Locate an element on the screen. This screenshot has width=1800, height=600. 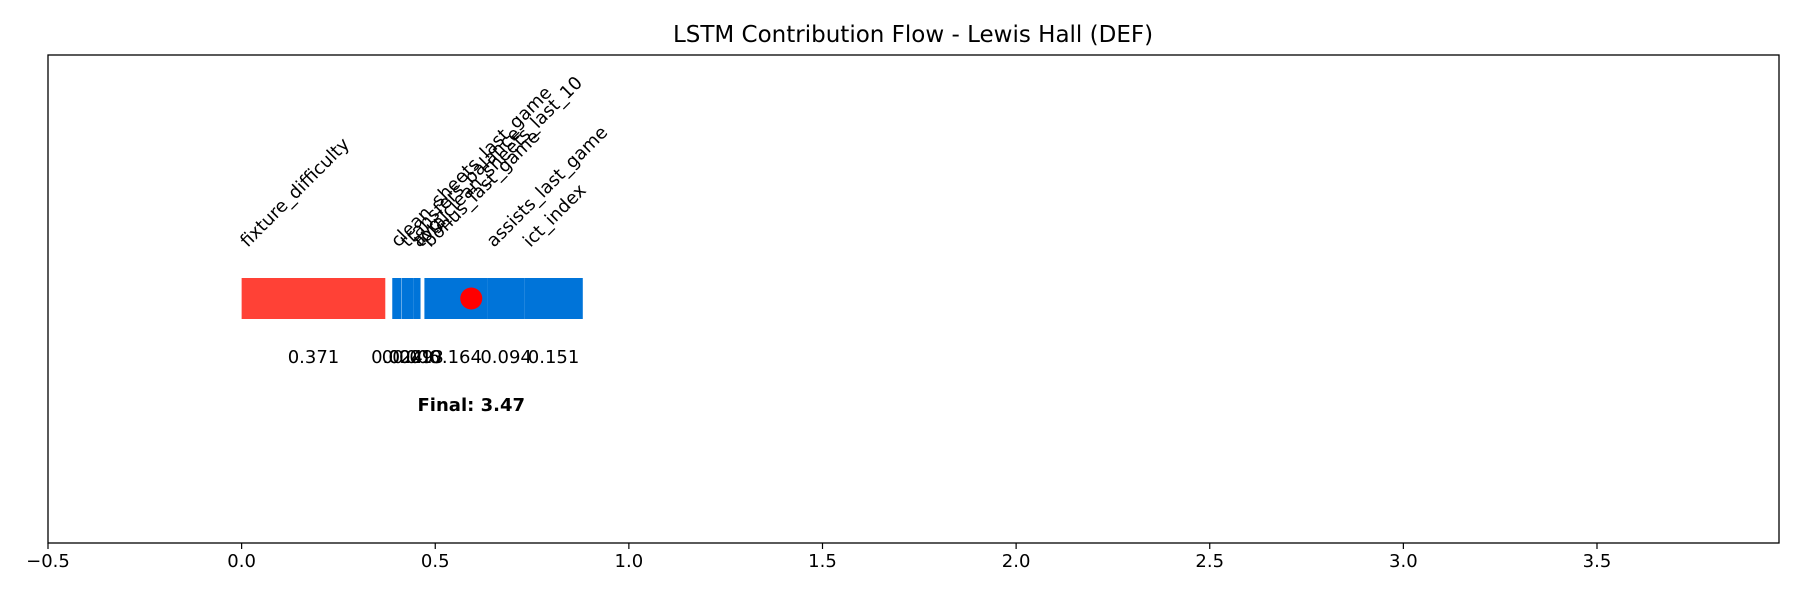
x-tick-label: 1.0 is located at coordinates (629, 561).